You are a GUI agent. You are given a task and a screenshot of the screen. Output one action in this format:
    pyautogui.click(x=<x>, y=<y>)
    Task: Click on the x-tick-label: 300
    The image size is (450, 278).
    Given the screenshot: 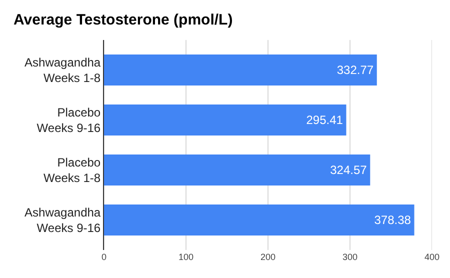 What is the action you would take?
    pyautogui.click(x=350, y=257)
    